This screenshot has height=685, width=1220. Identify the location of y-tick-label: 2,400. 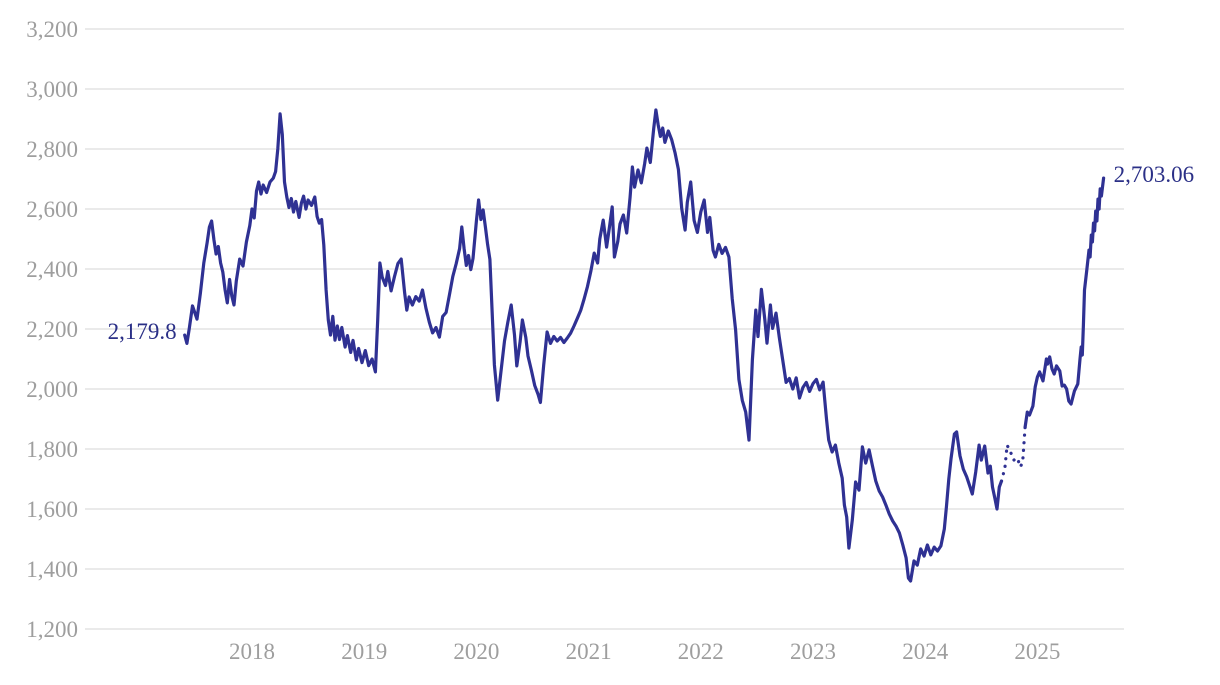
(52, 269).